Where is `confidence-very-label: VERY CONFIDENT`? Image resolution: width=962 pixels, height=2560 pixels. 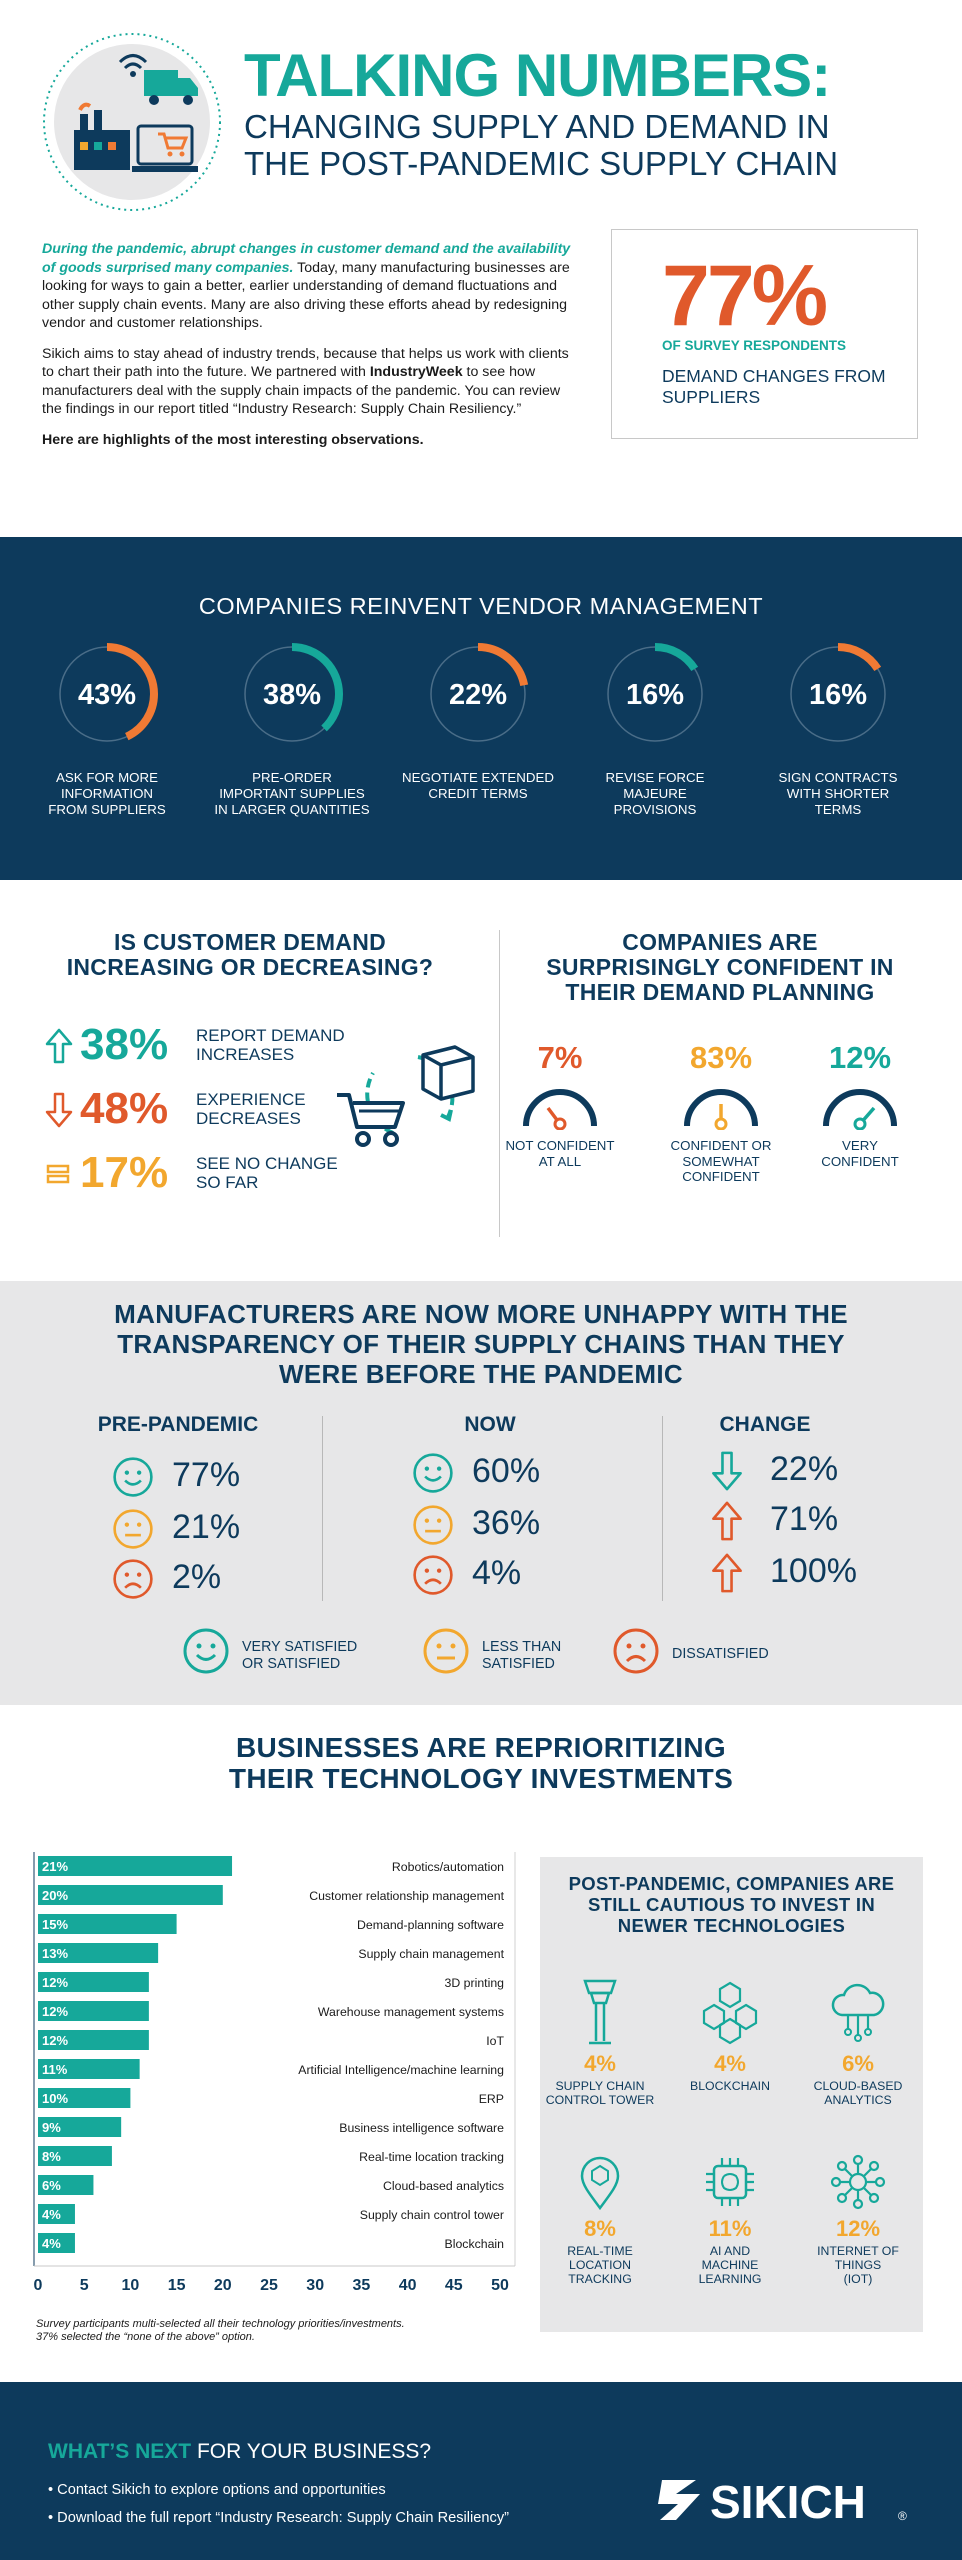 confidence-very-label: VERY CONFIDENT is located at coordinates (860, 1153).